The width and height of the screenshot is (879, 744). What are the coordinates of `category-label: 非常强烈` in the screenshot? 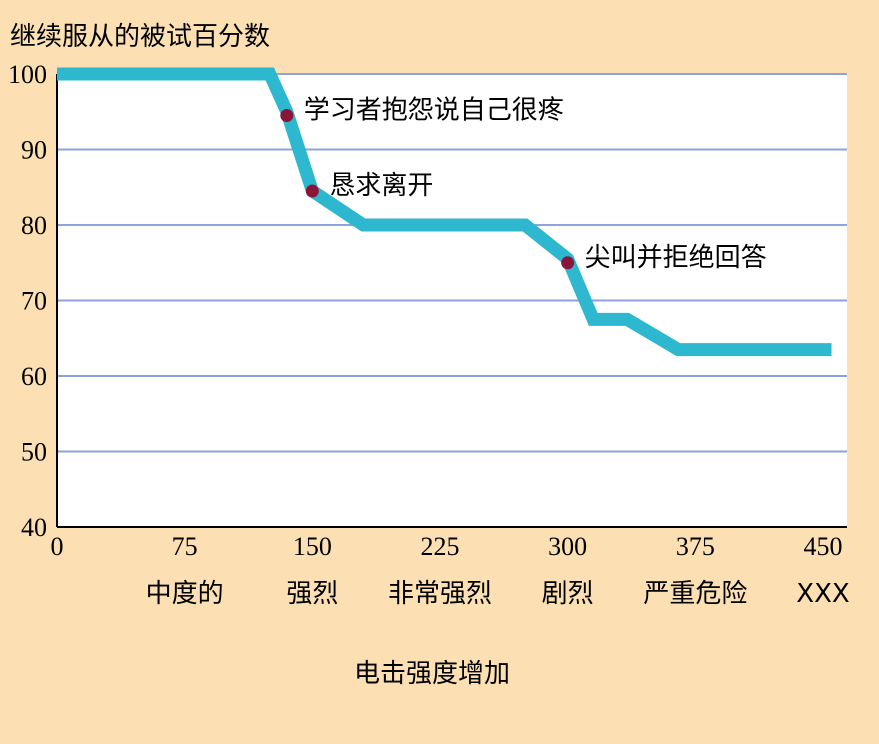 It's located at (440, 594).